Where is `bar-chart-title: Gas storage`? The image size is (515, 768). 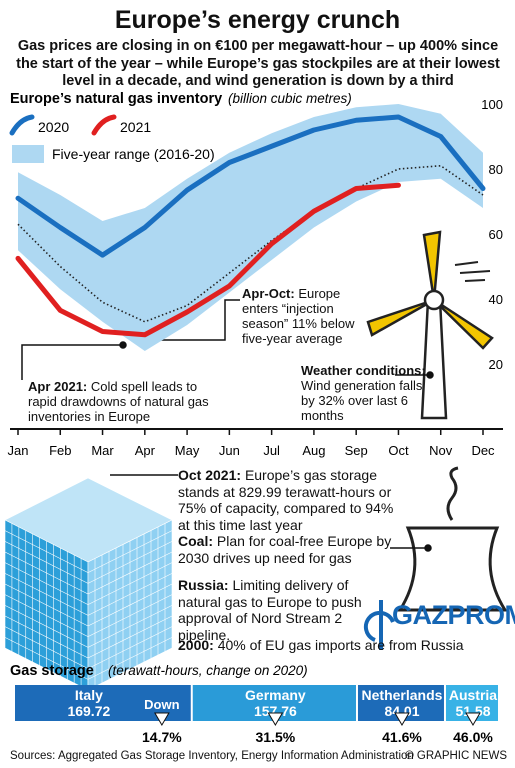 bar-chart-title: Gas storage is located at coordinates (52, 671).